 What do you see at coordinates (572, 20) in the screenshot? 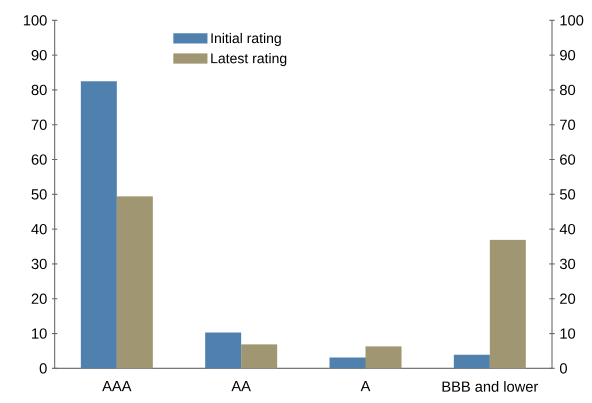
I see `y2-tick-label: 100` at bounding box center [572, 20].